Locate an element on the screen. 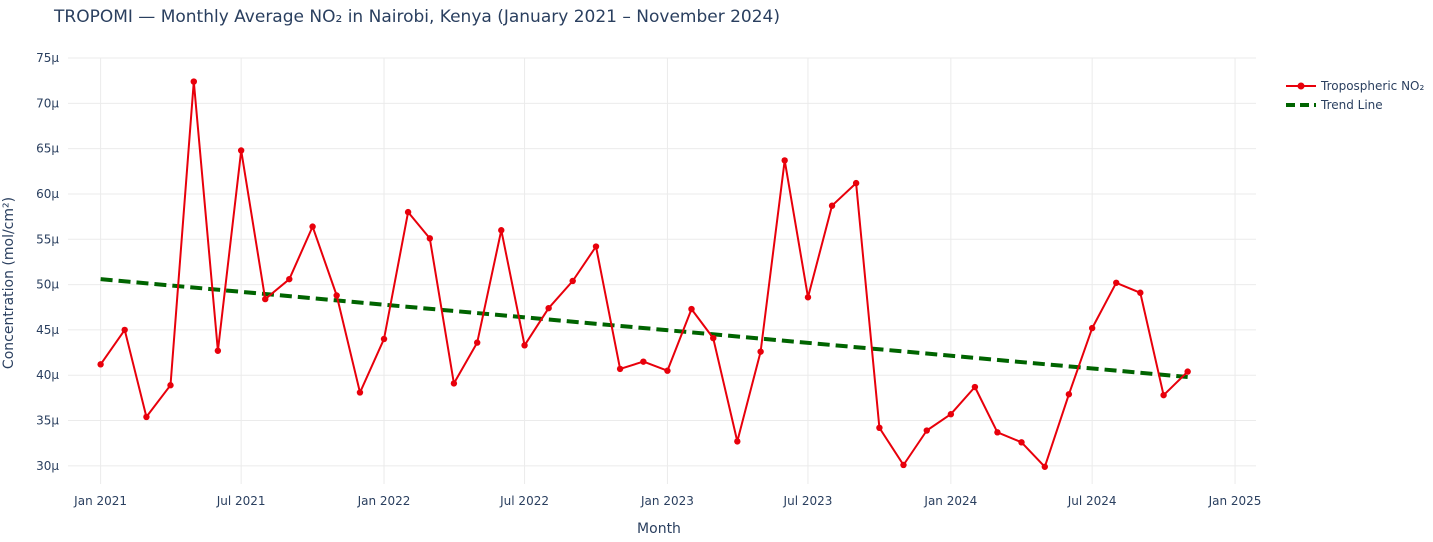 This screenshot has height=542, width=1433. y-axis-ticks: 30µ 35µ 40µ 45µ 50µ 55µ 60µ 65µ 70µ 75µ is located at coordinates (47, 262).